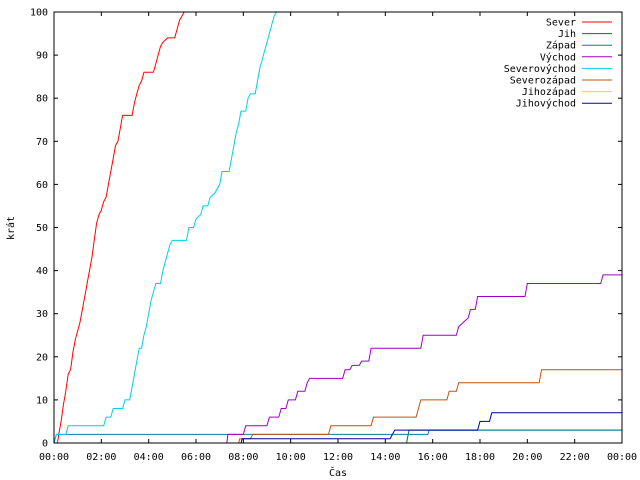 The image size is (640, 480). I want to click on y-tick-label: 70, so click(42, 142).